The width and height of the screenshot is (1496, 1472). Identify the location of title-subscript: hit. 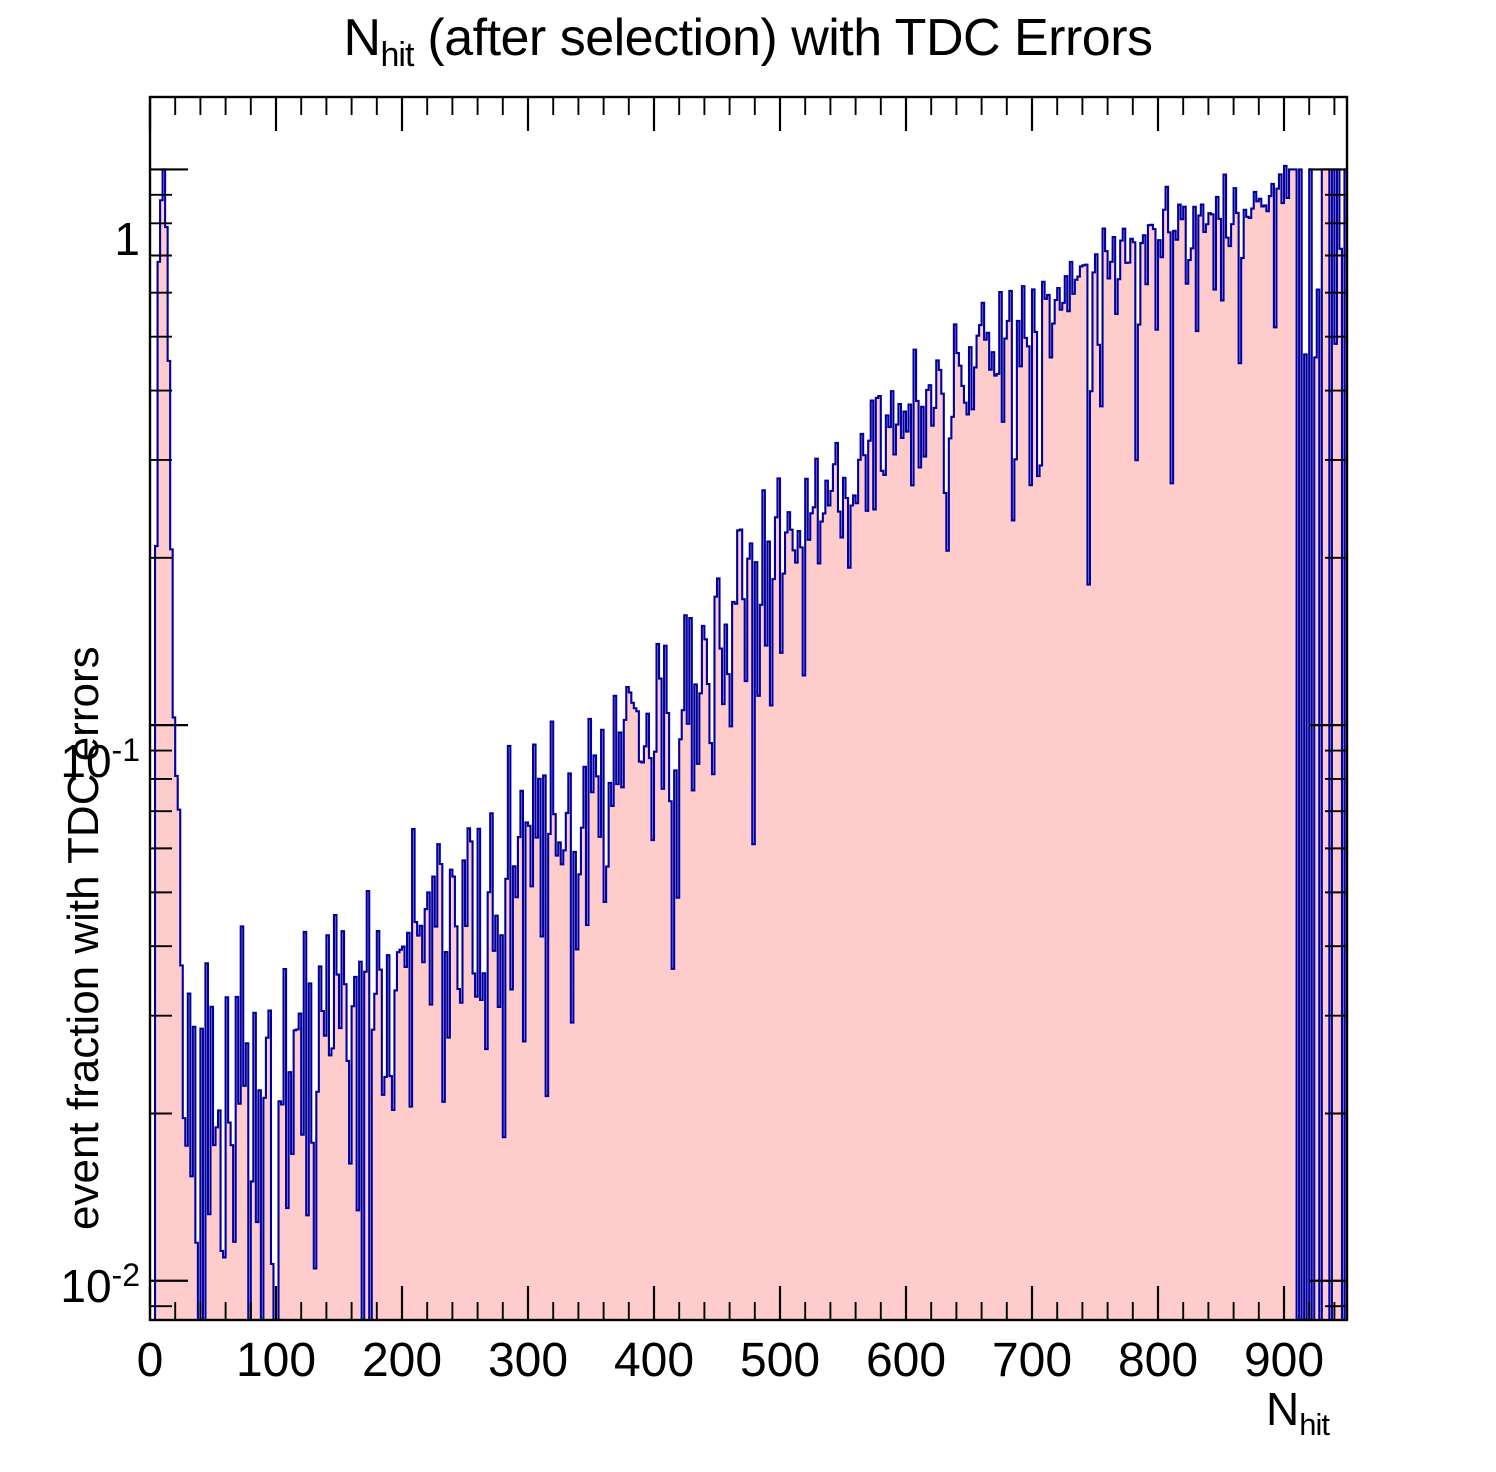
(397, 55).